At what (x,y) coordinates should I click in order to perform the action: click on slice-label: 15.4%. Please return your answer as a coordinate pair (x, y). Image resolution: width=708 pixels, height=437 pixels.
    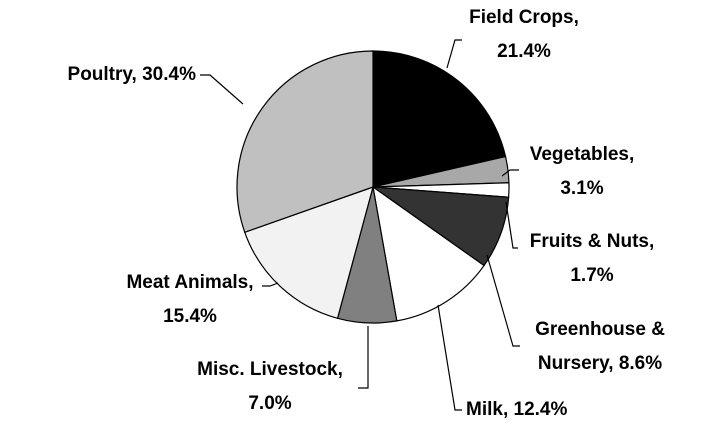
    Looking at the image, I should click on (190, 316).